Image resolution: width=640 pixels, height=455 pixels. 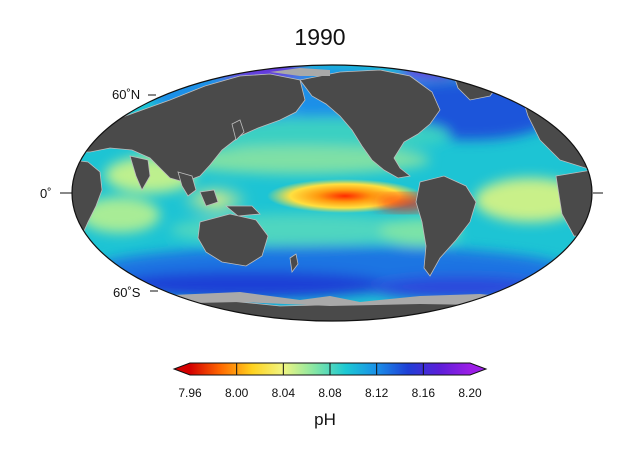 I want to click on landmass-borneo, so click(x=209, y=198).